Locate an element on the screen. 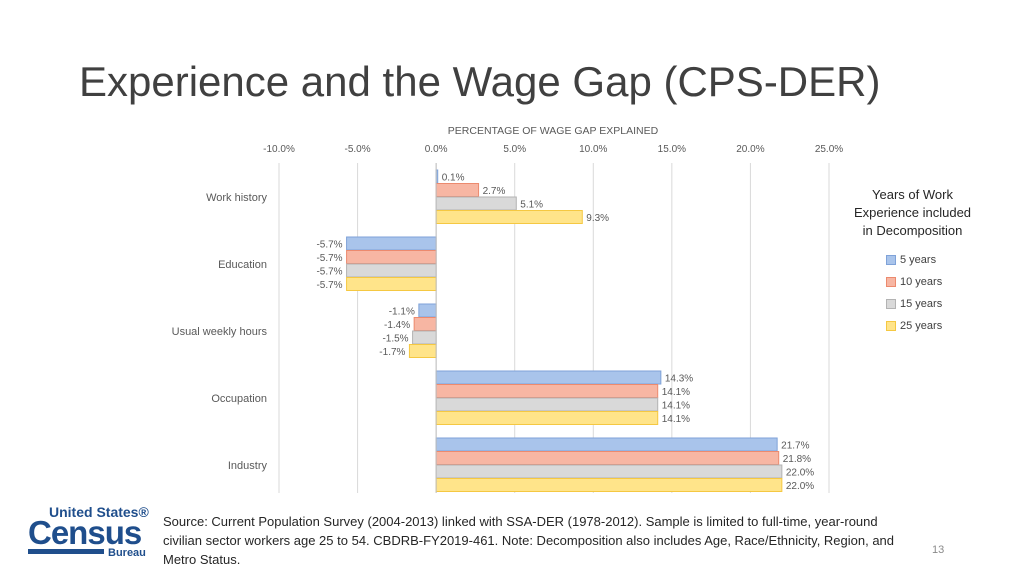 The height and width of the screenshot is (576, 1024). legend-item: 25 years is located at coordinates (930, 326).